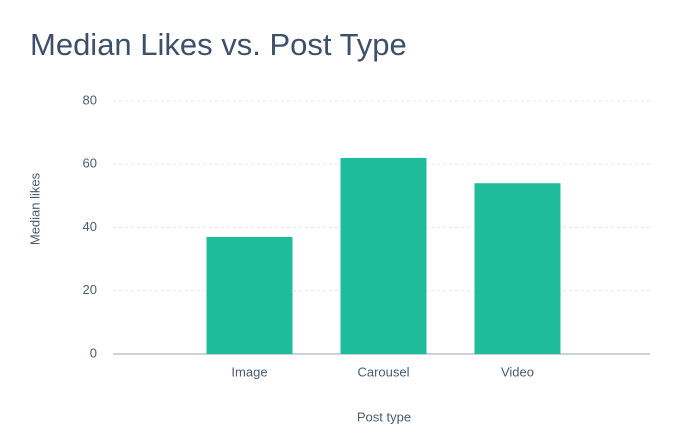  I want to click on y-tick-label: 80, so click(90, 99).